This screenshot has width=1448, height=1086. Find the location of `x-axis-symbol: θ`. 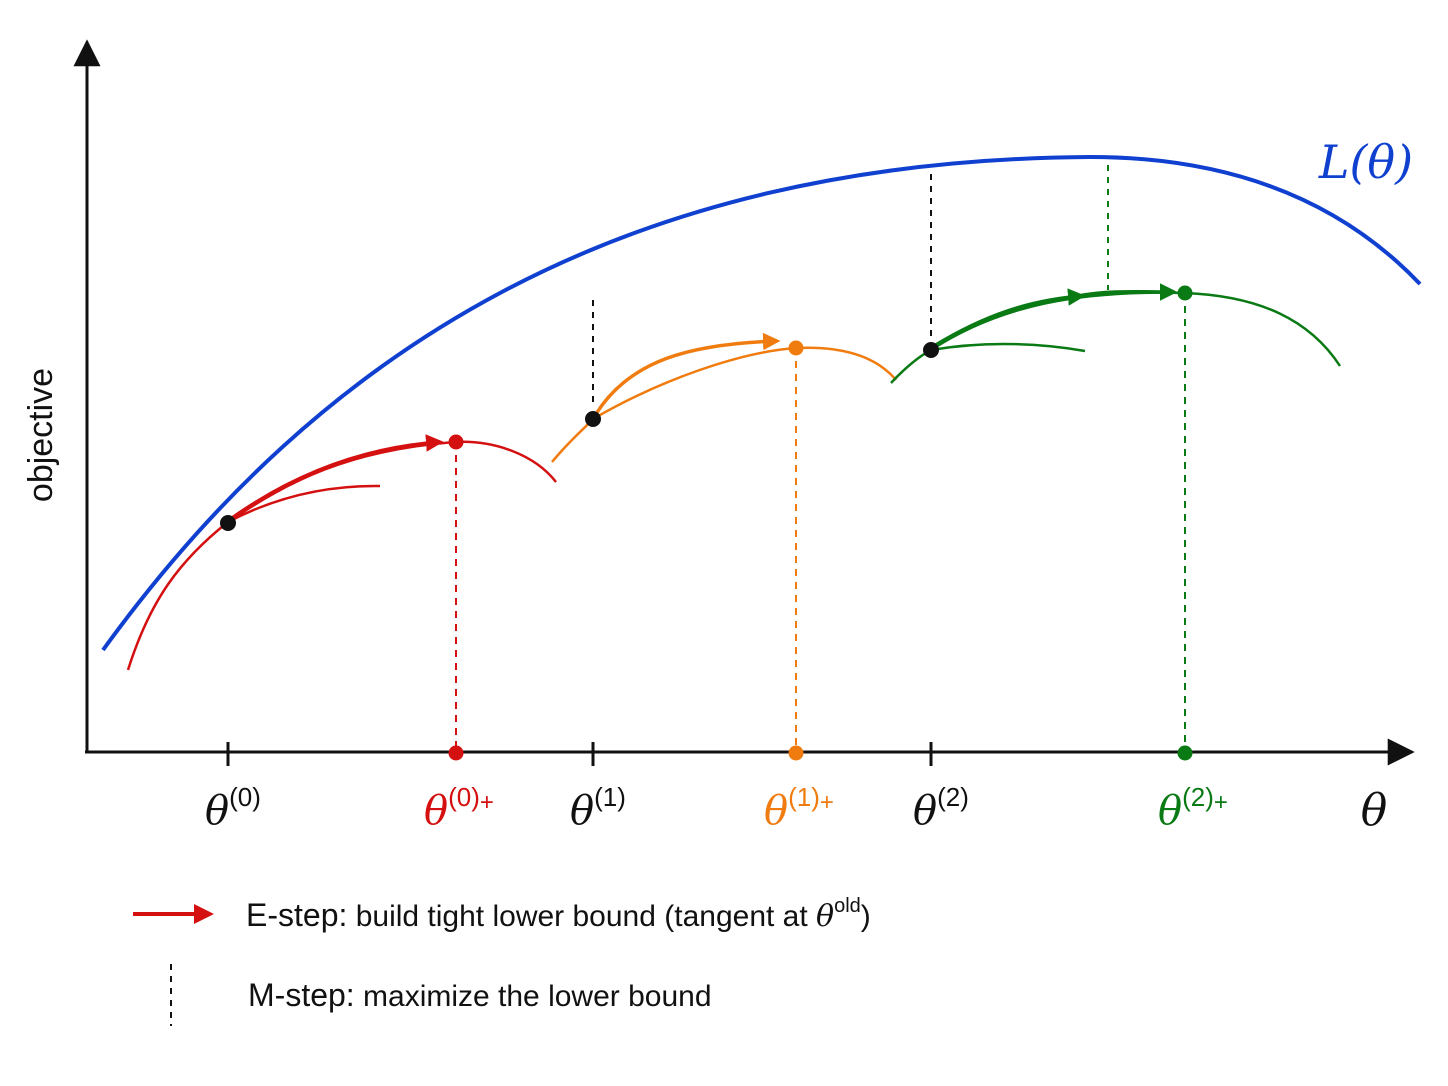

x-axis-symbol: θ is located at coordinates (1374, 810).